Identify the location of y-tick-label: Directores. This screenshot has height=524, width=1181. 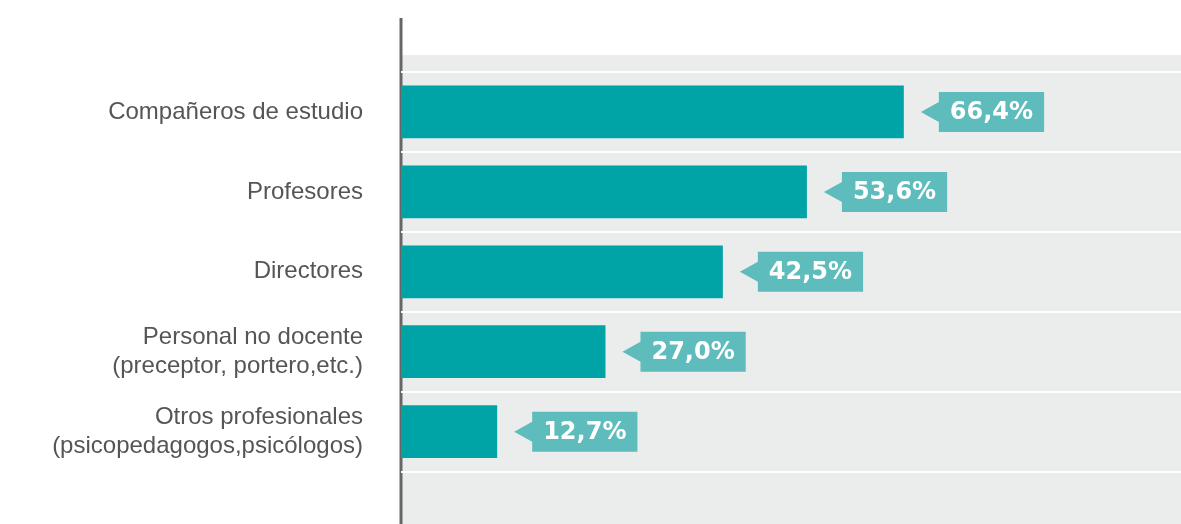
(308, 270).